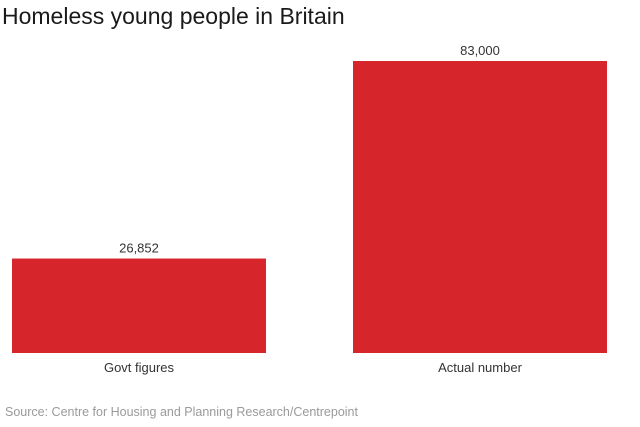 This screenshot has height=427, width=640. Describe the element at coordinates (173, 16) in the screenshot. I see `chart-title: Homeless young people in Britain` at that location.